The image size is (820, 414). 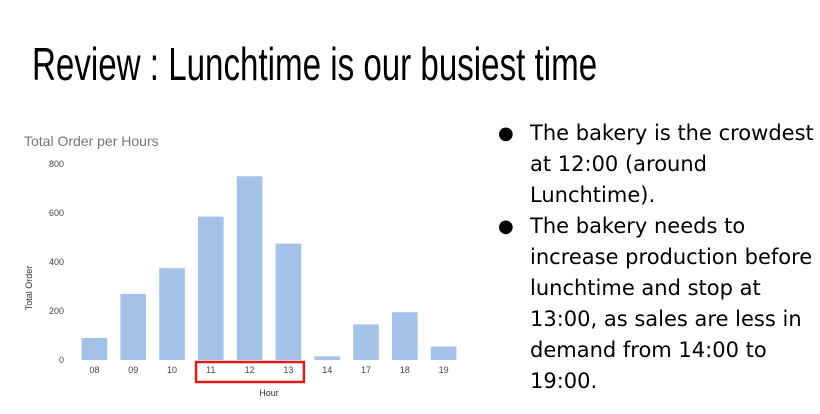 I want to click on x-tick-label: 09, so click(x=133, y=370).